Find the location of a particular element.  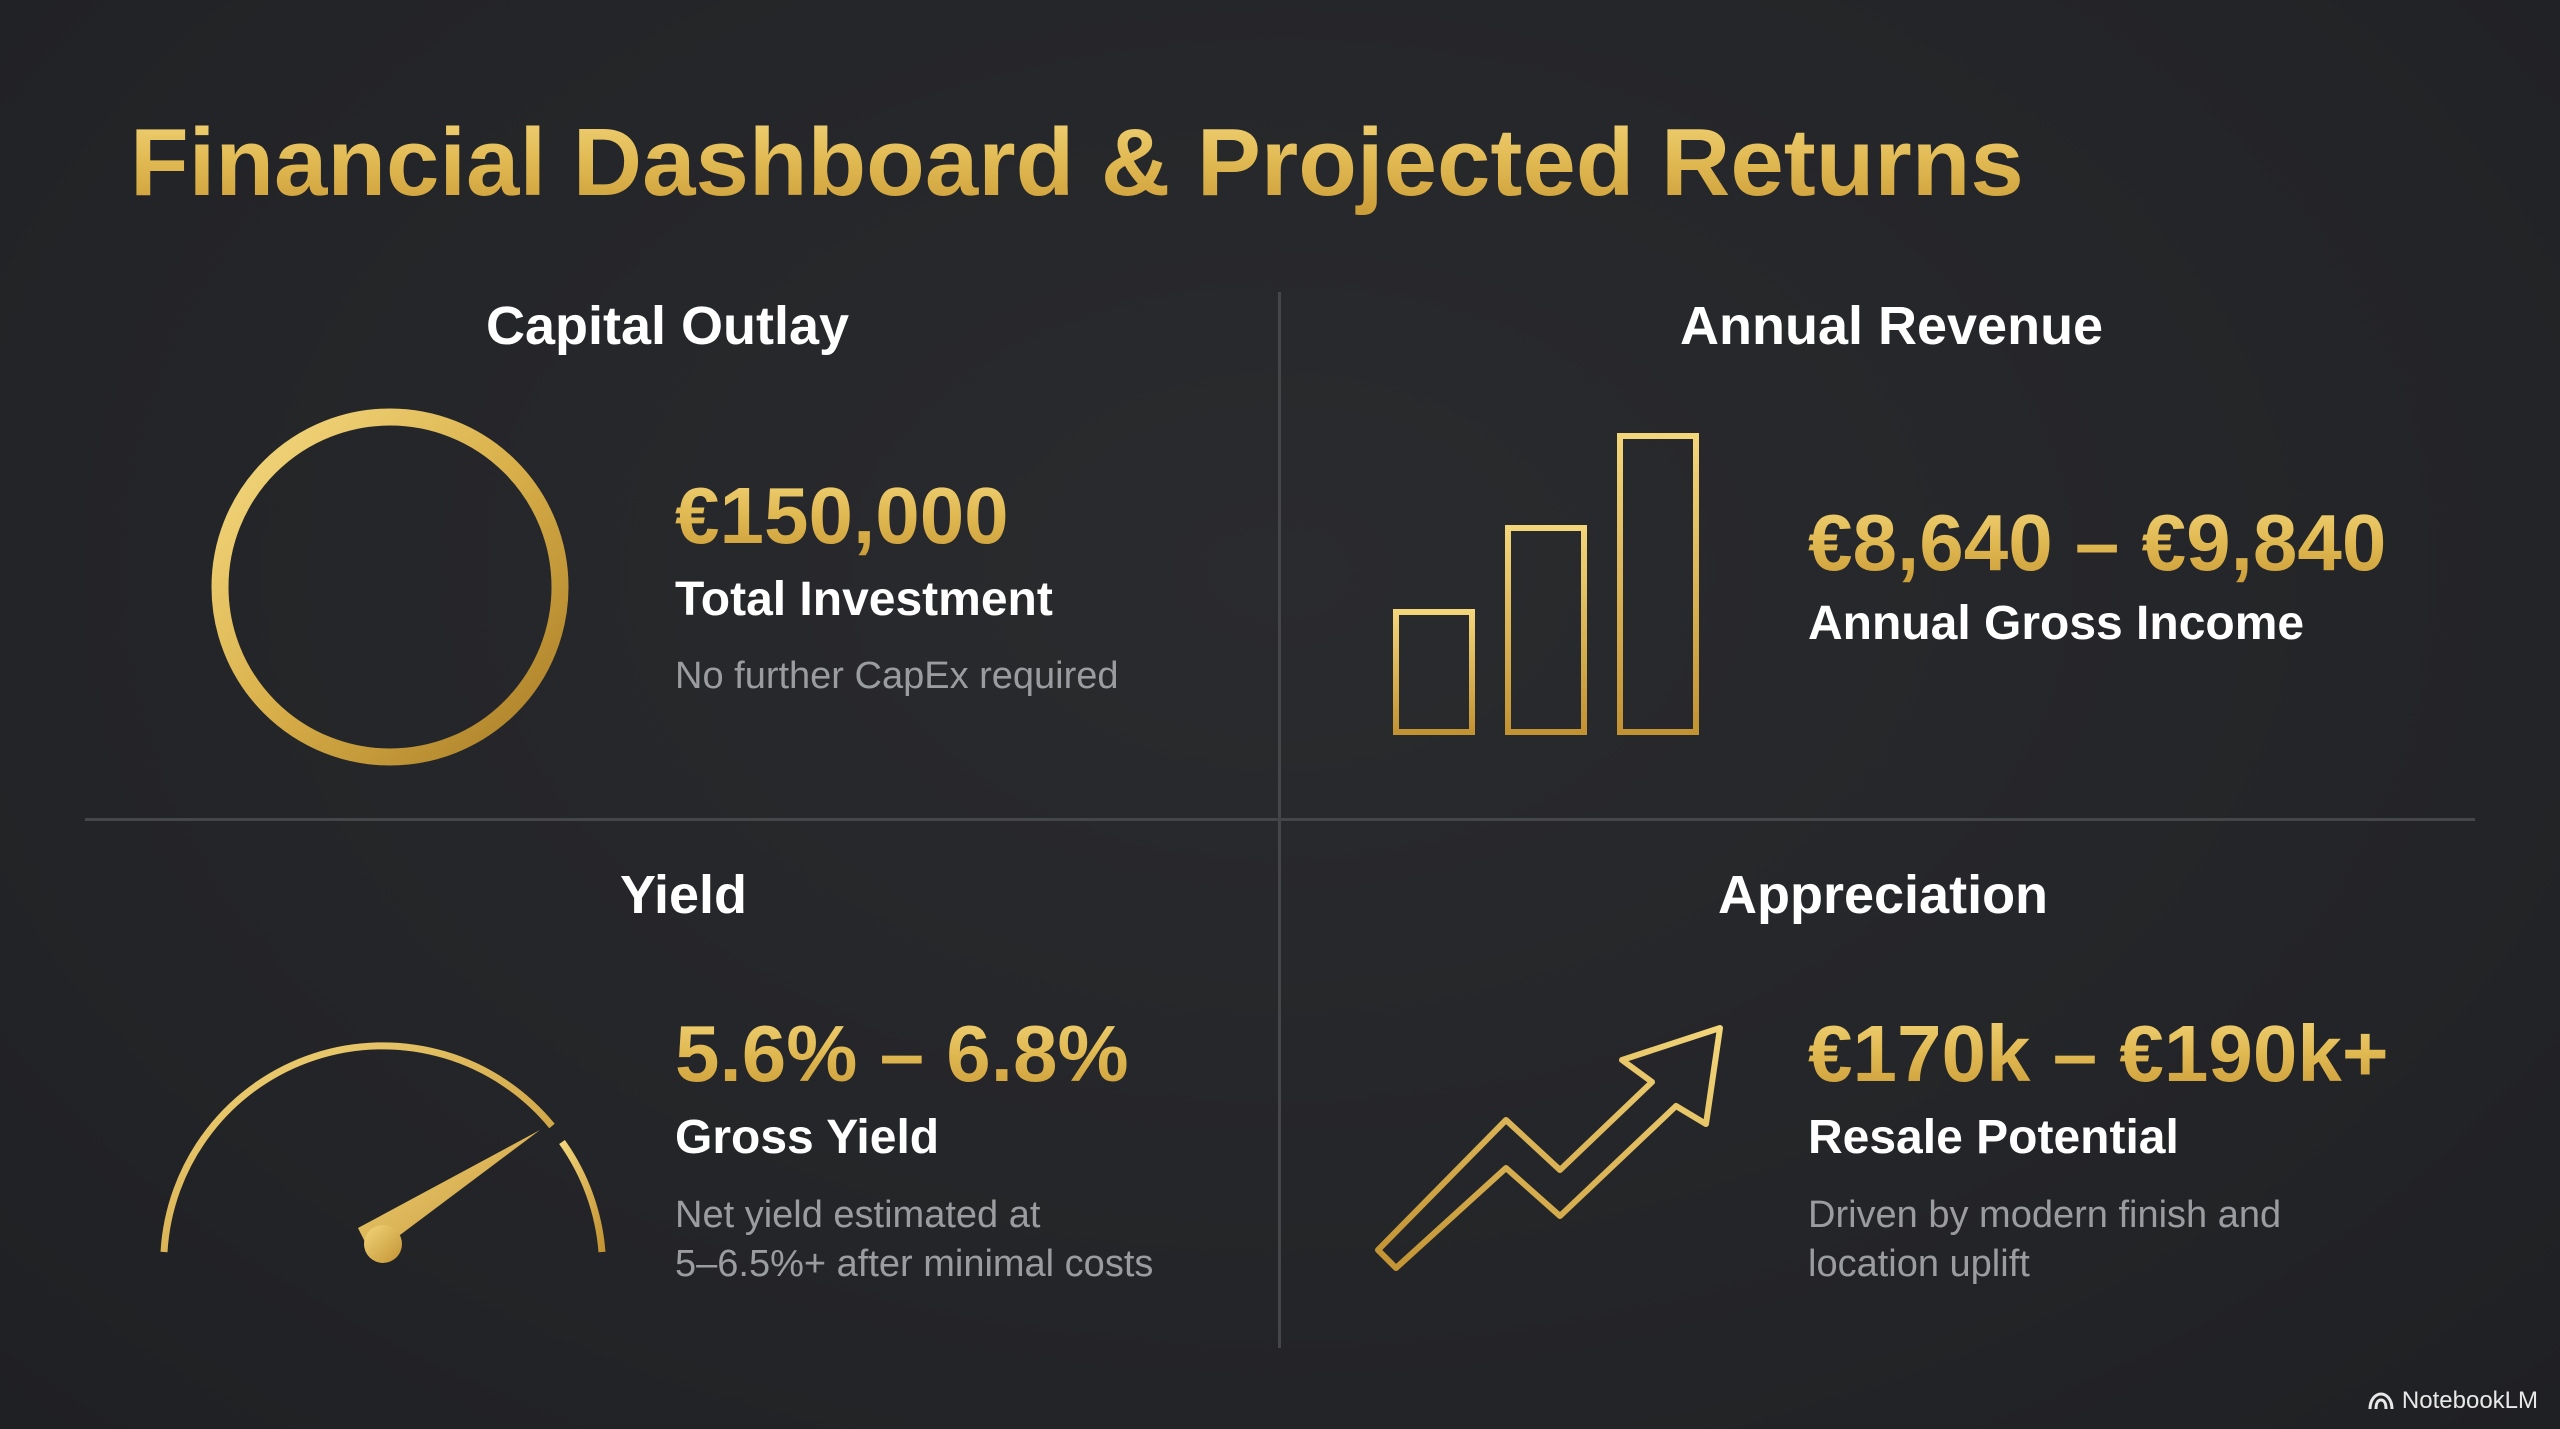

bar-chart-icon is located at coordinates (1548, 585).